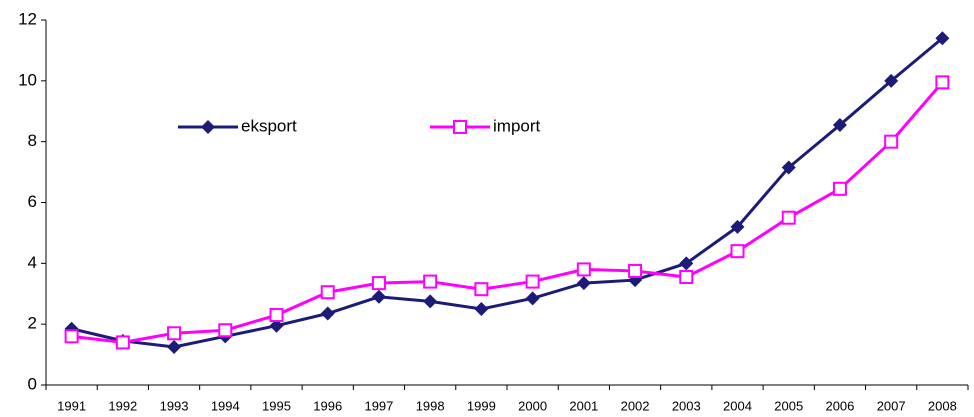  What do you see at coordinates (517, 125) in the screenshot?
I see `legend-label: import` at bounding box center [517, 125].